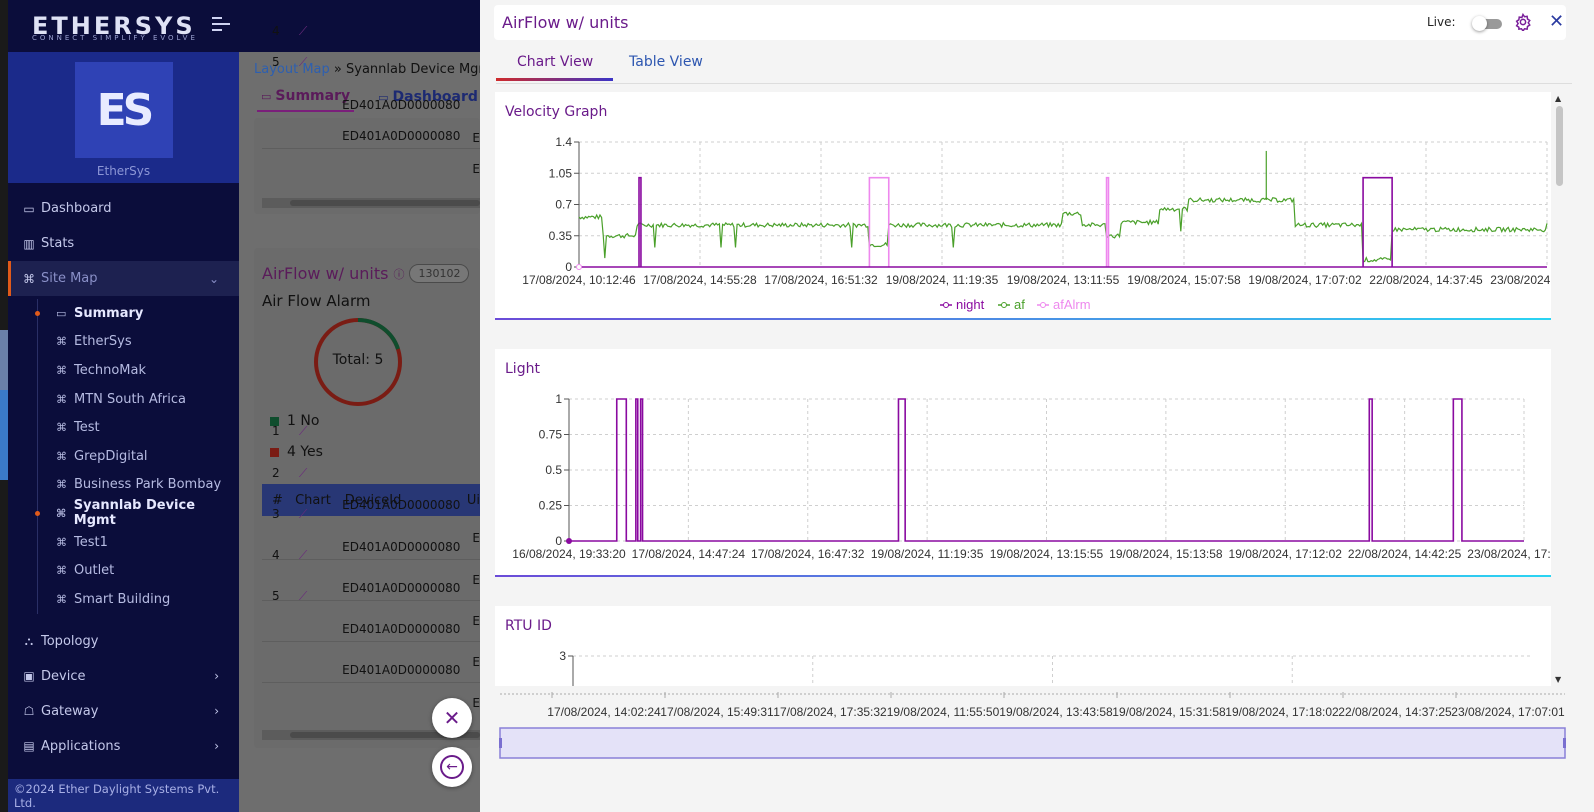 This screenshot has height=812, width=1594. What do you see at coordinates (123, 278) in the screenshot?
I see `nav-sitemap: ⌘ Site Map ⌄` at bounding box center [123, 278].